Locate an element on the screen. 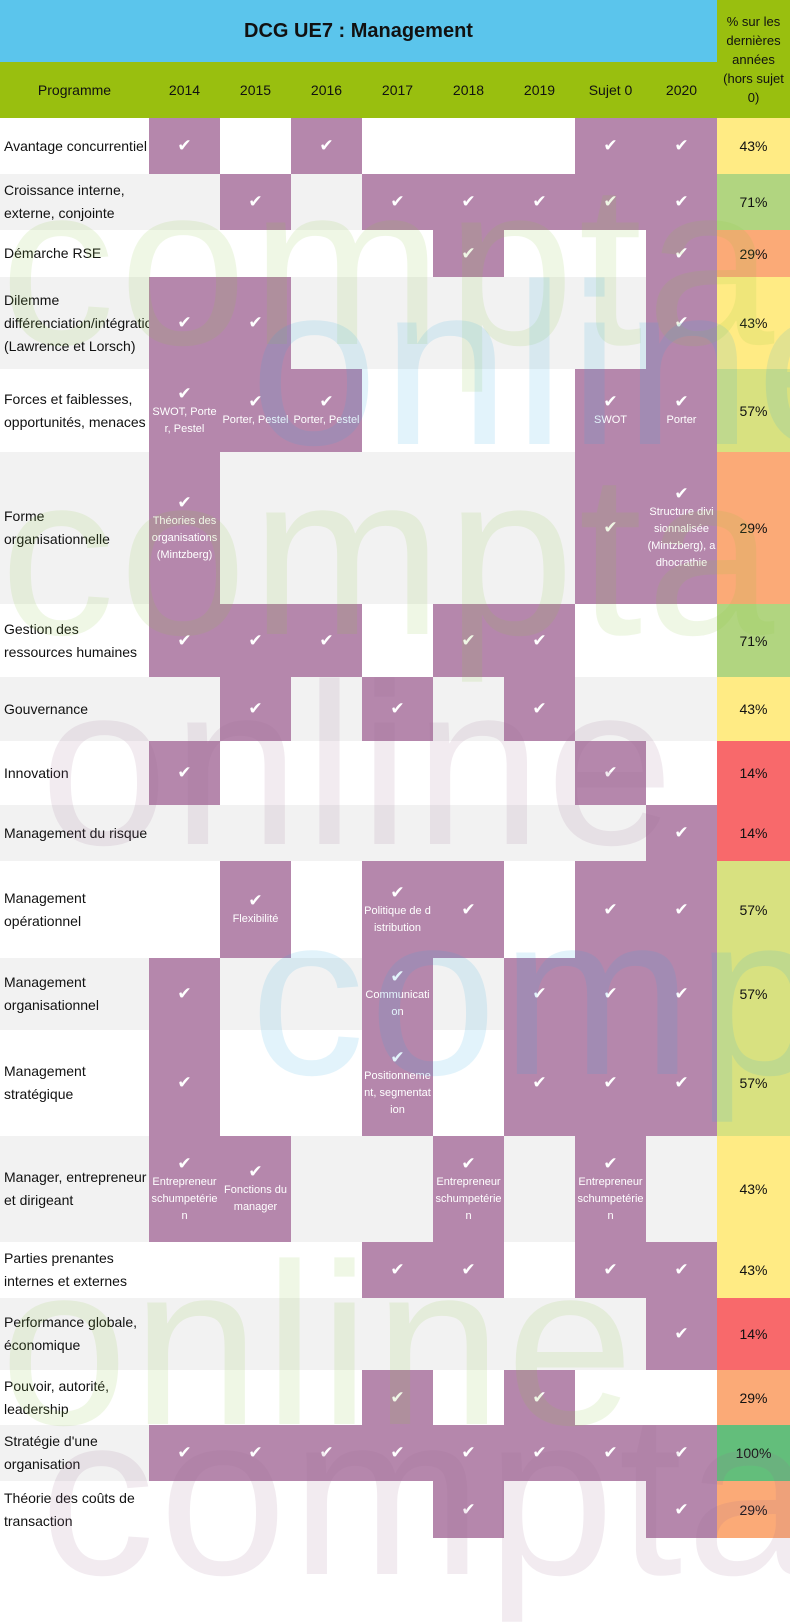  column-header-year: 2014 is located at coordinates (184, 90).